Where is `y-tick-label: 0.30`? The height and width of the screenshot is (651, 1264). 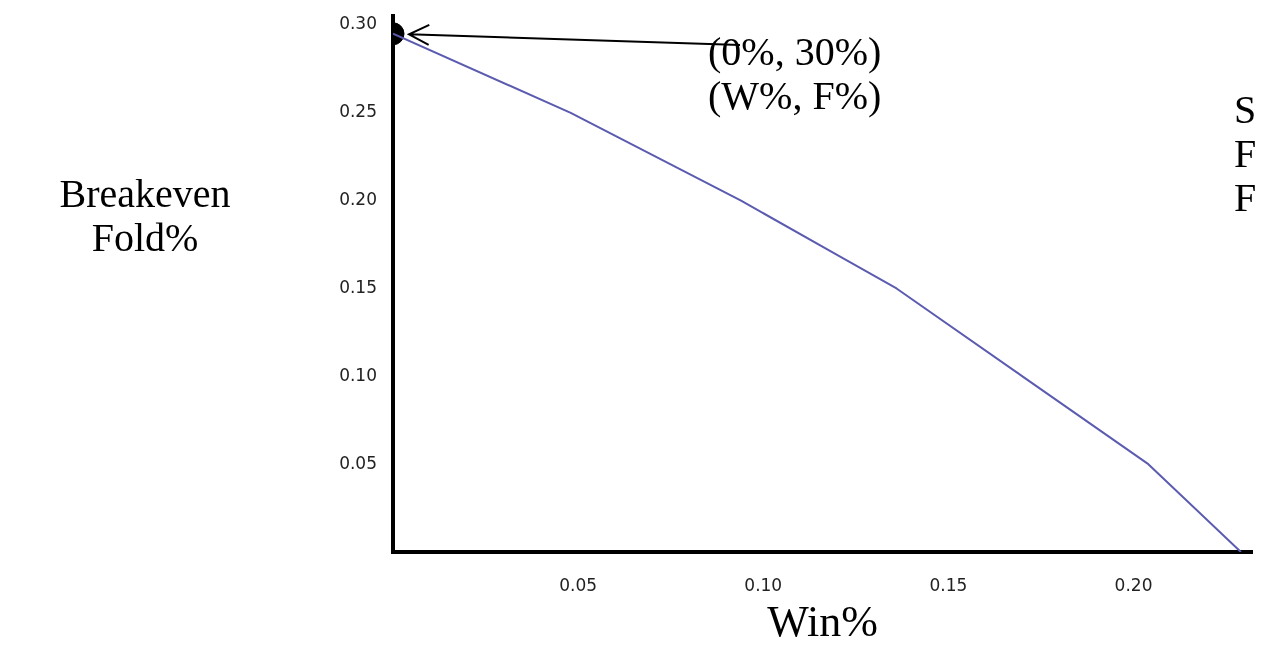
y-tick-label: 0.30 is located at coordinates (358, 23).